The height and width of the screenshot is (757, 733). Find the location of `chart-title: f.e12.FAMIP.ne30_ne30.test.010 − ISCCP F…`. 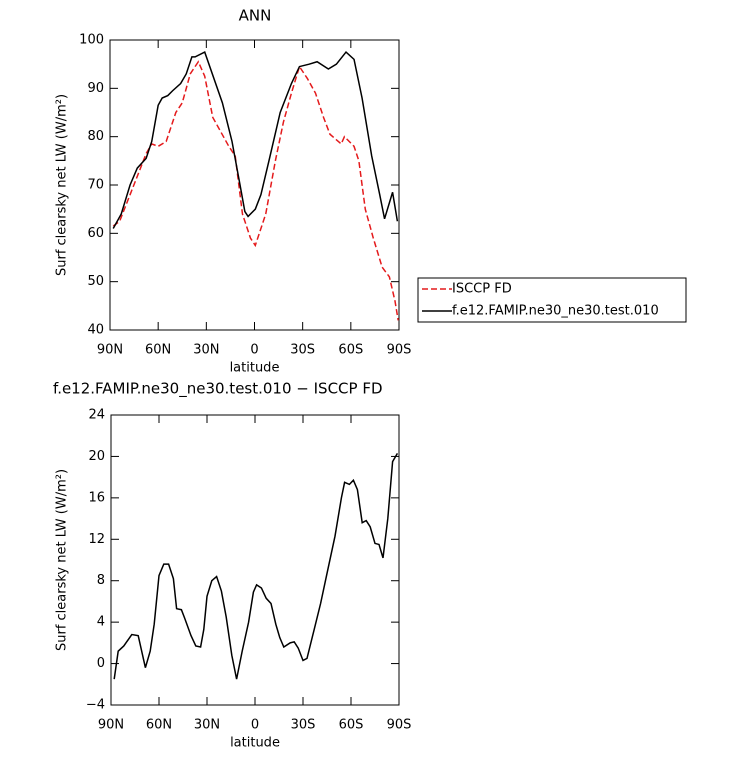

chart-title: f.e12.FAMIP.ne30_ne30.test.010 − ISCCP F… is located at coordinates (218, 389).